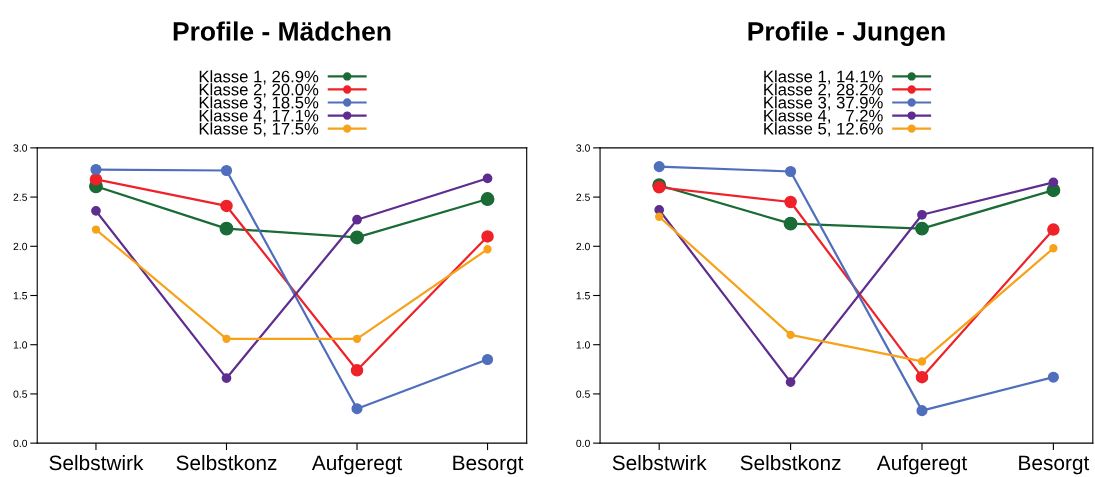 The width and height of the screenshot is (1095, 477). Describe the element at coordinates (846, 33) in the screenshot. I see `chart-title: Profile - Jungen` at that location.